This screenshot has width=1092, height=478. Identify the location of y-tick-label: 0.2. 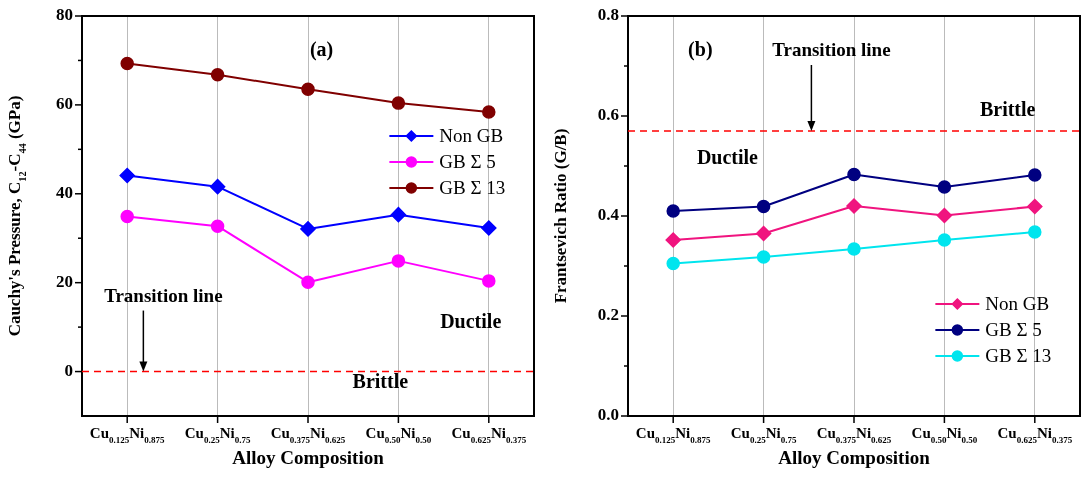
(608, 315).